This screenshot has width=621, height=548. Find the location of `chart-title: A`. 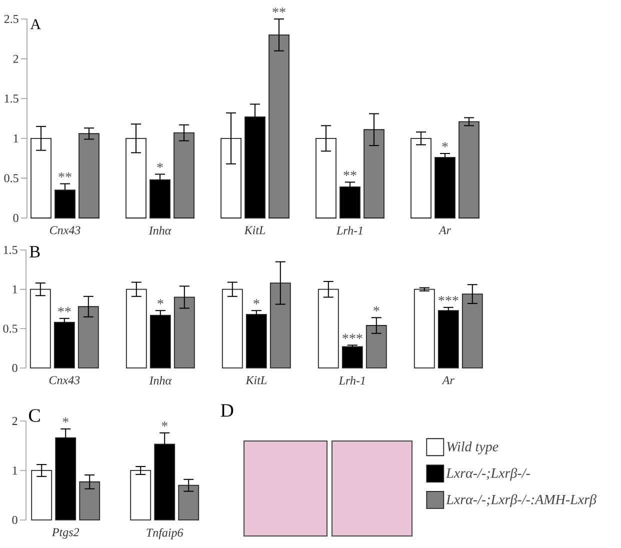

chart-title: A is located at coordinates (35, 24).